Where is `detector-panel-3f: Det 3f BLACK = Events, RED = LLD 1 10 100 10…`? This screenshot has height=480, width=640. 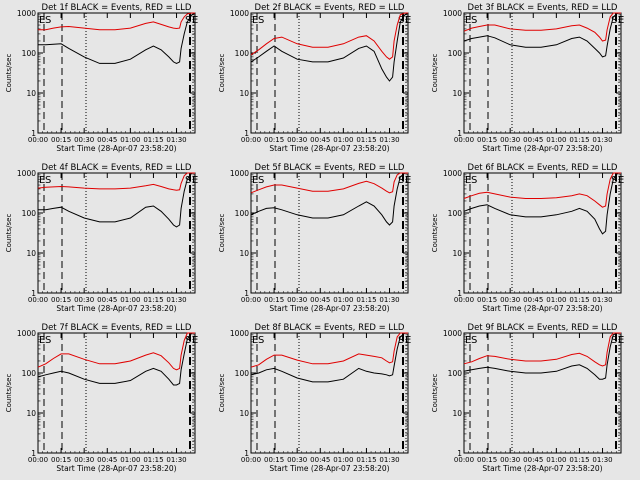
detector-panel-3f: Det 3f BLACK = Events, RED = LLD 1 10 100 10… is located at coordinates (527, 78).